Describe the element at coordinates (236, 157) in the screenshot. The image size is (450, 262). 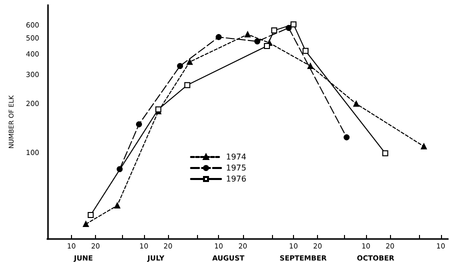
I see `legend-label: 1974` at that location.